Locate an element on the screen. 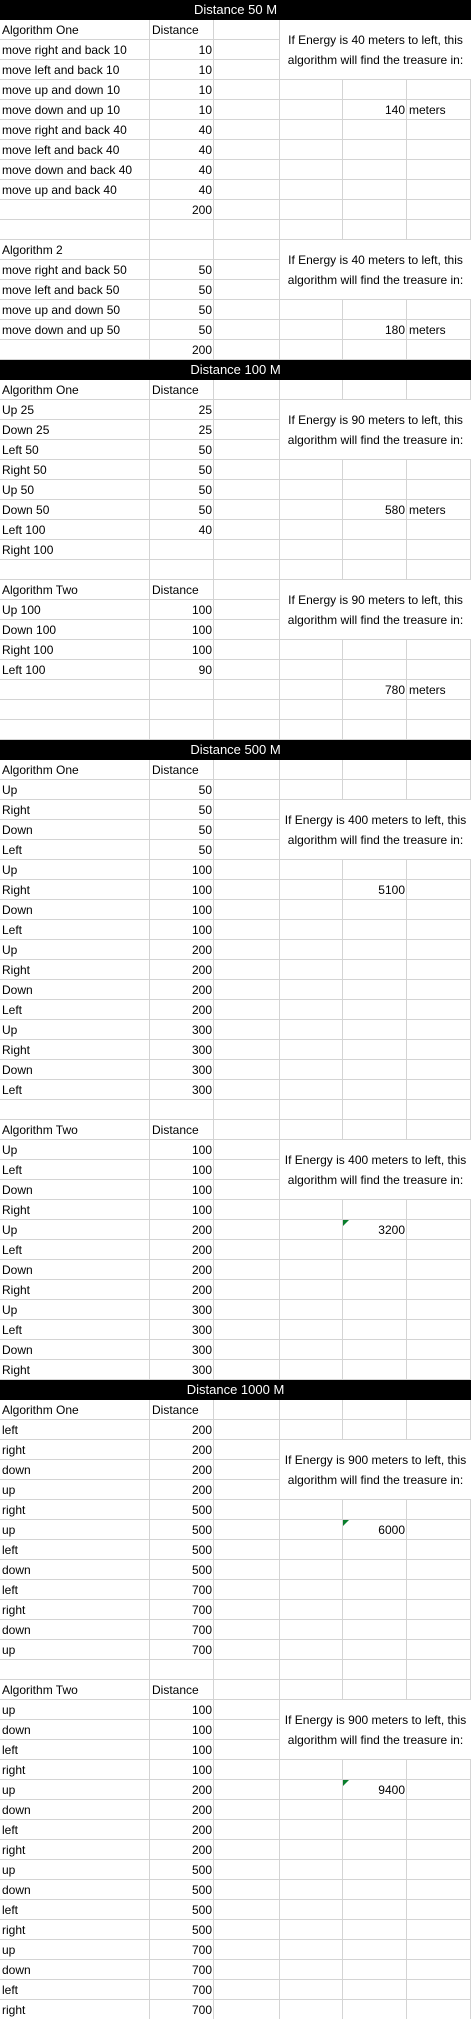 The width and height of the screenshot is (471, 2020). step-label: Left 50 is located at coordinates (20, 450).